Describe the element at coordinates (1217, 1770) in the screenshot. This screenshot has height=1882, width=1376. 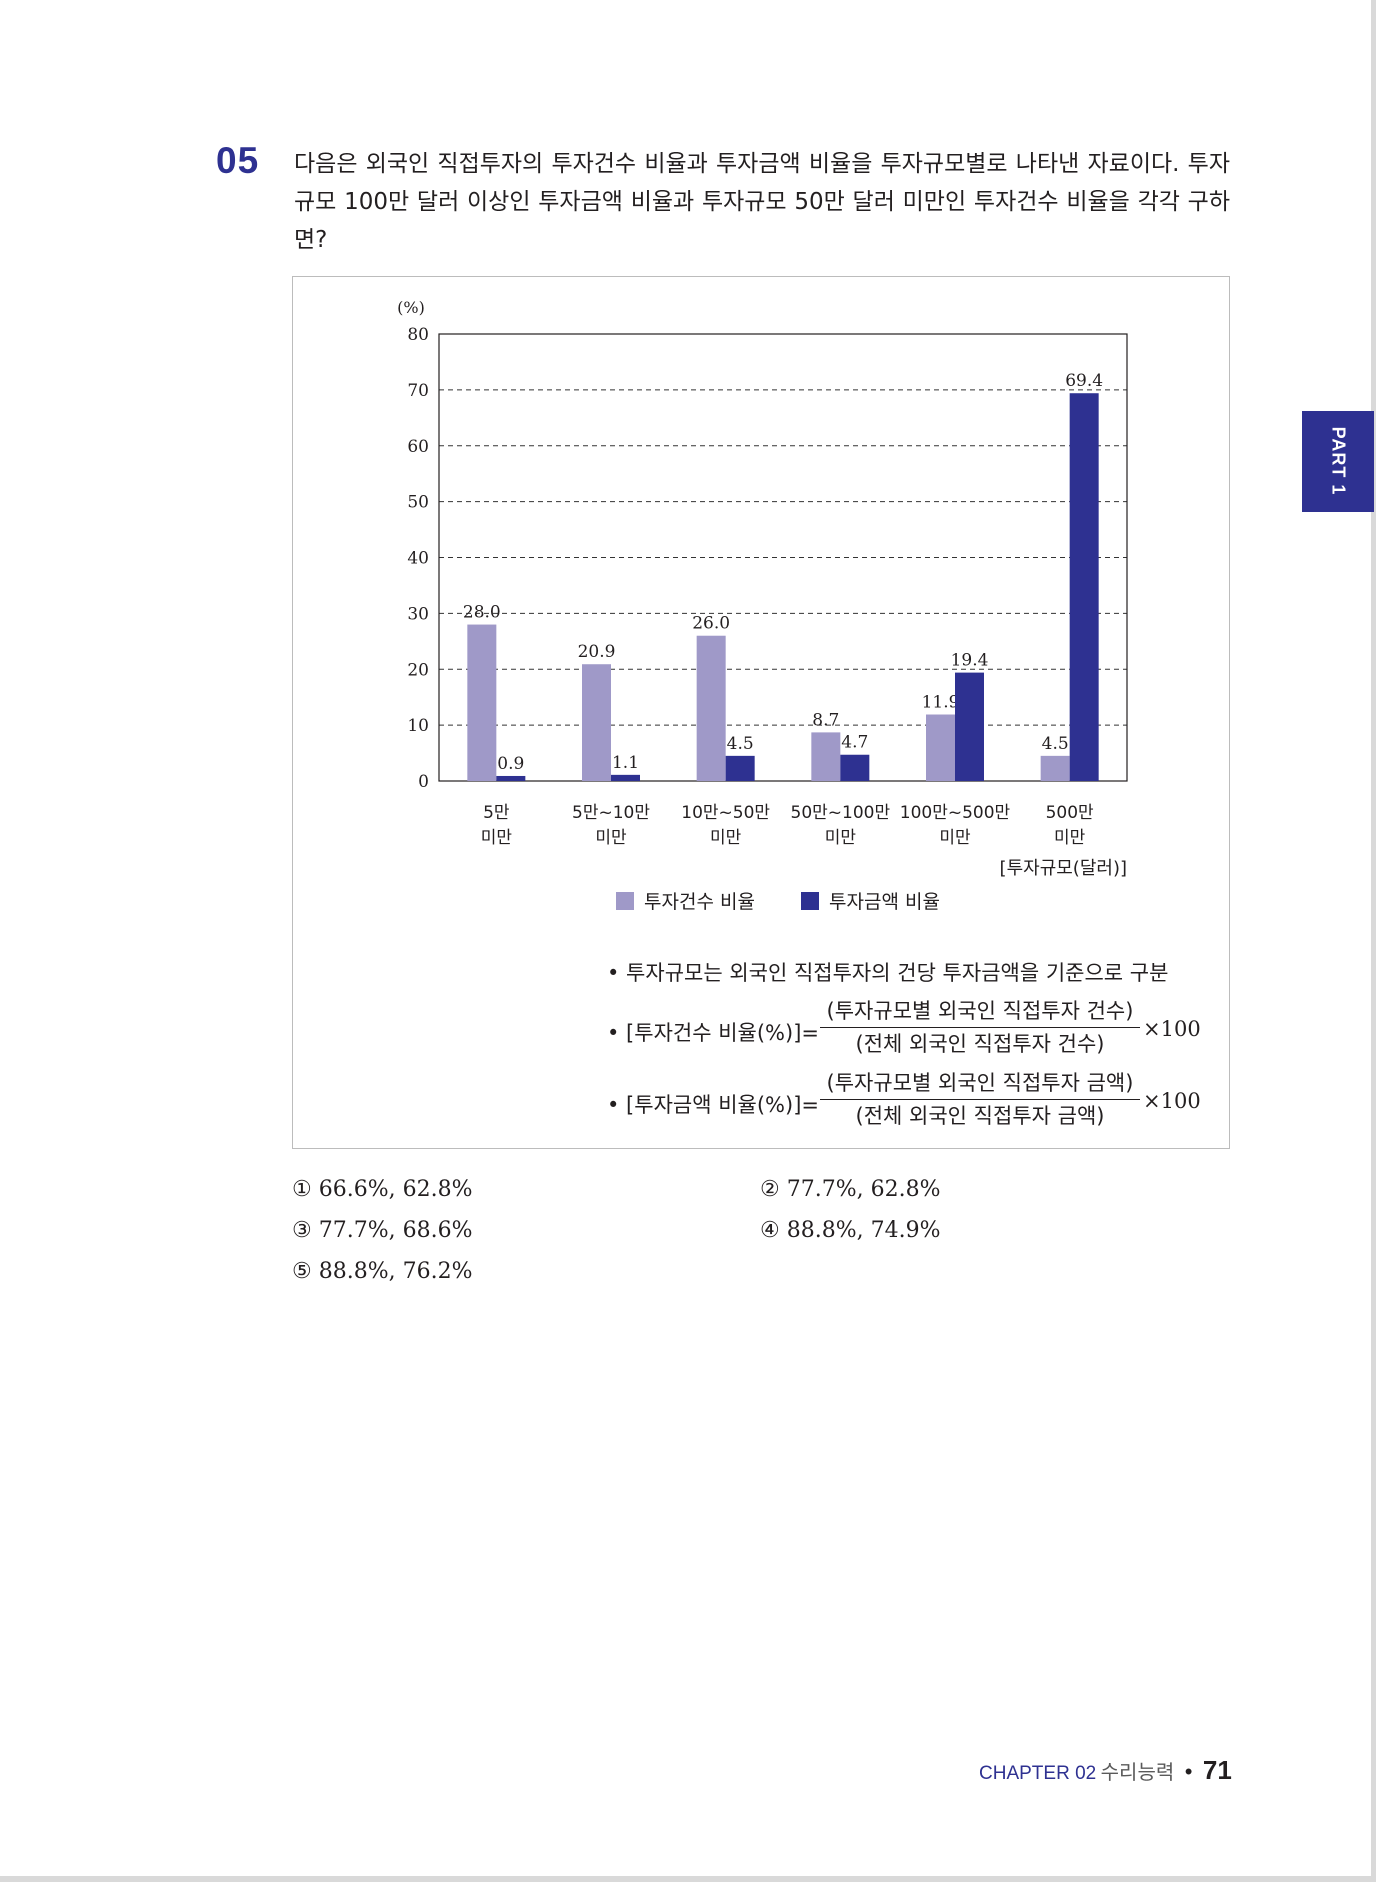
I see `page-number: 71` at that location.